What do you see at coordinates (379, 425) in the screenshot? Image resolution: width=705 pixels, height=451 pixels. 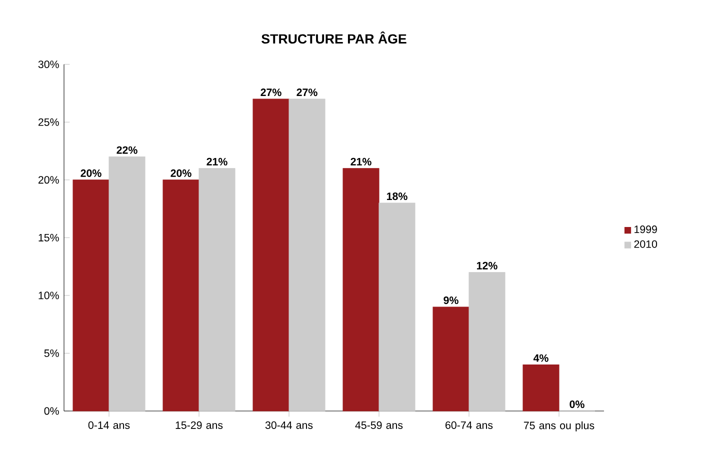 I see `x-tick-label: 45-59 ans` at bounding box center [379, 425].